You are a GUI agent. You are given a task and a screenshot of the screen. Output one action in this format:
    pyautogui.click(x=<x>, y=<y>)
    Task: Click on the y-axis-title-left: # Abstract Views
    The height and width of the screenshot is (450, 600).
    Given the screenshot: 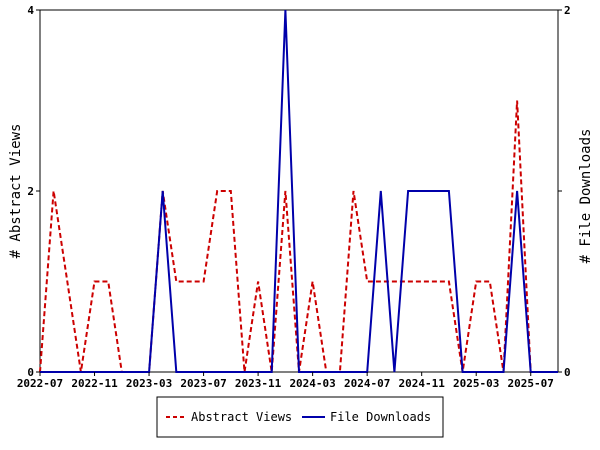 What is the action you would take?
    pyautogui.click(x=16, y=191)
    